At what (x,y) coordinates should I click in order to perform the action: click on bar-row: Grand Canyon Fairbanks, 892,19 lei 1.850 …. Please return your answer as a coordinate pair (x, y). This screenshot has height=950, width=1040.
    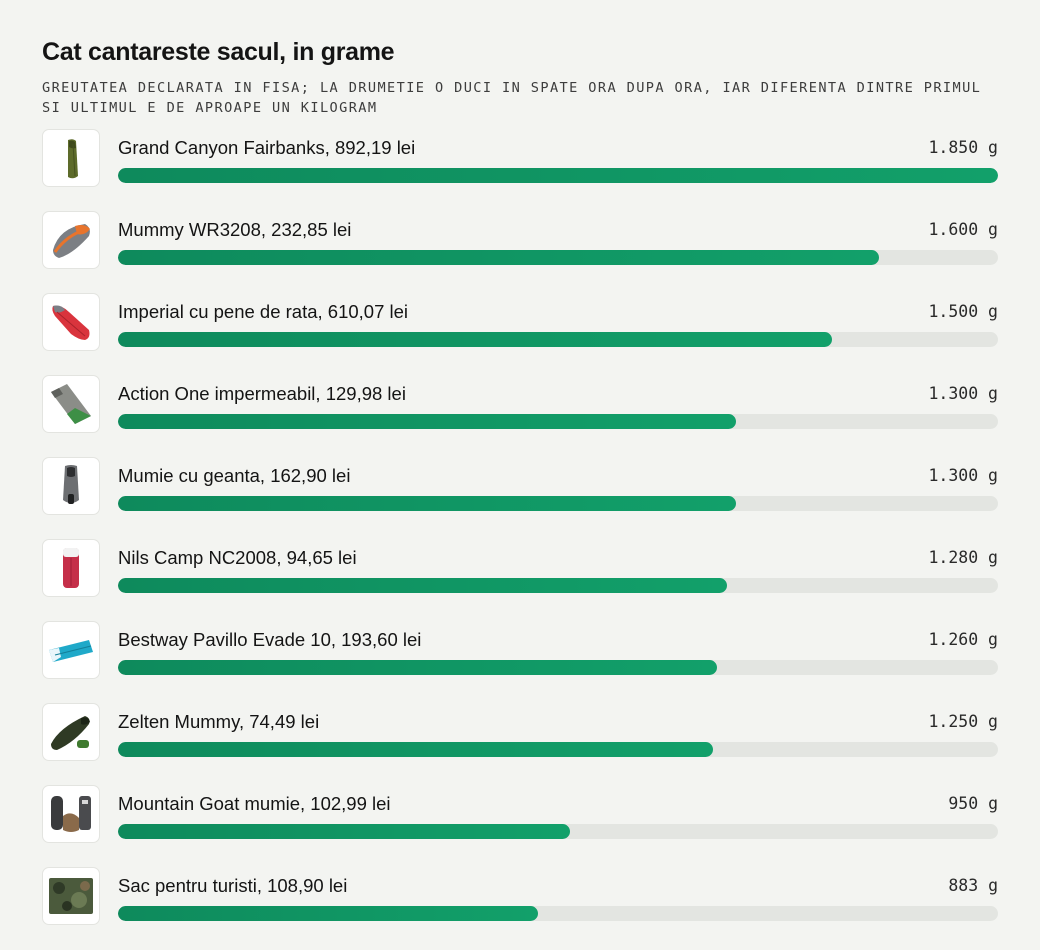
    Looking at the image, I should click on (520, 170).